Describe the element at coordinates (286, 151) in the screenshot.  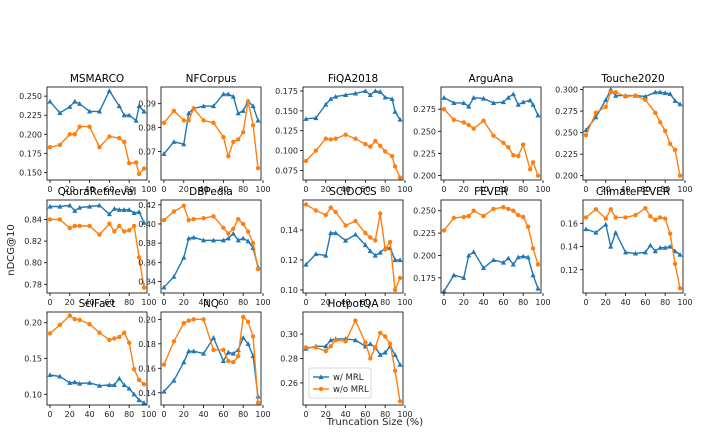
I see `y-tick-label: 0.100` at that location.